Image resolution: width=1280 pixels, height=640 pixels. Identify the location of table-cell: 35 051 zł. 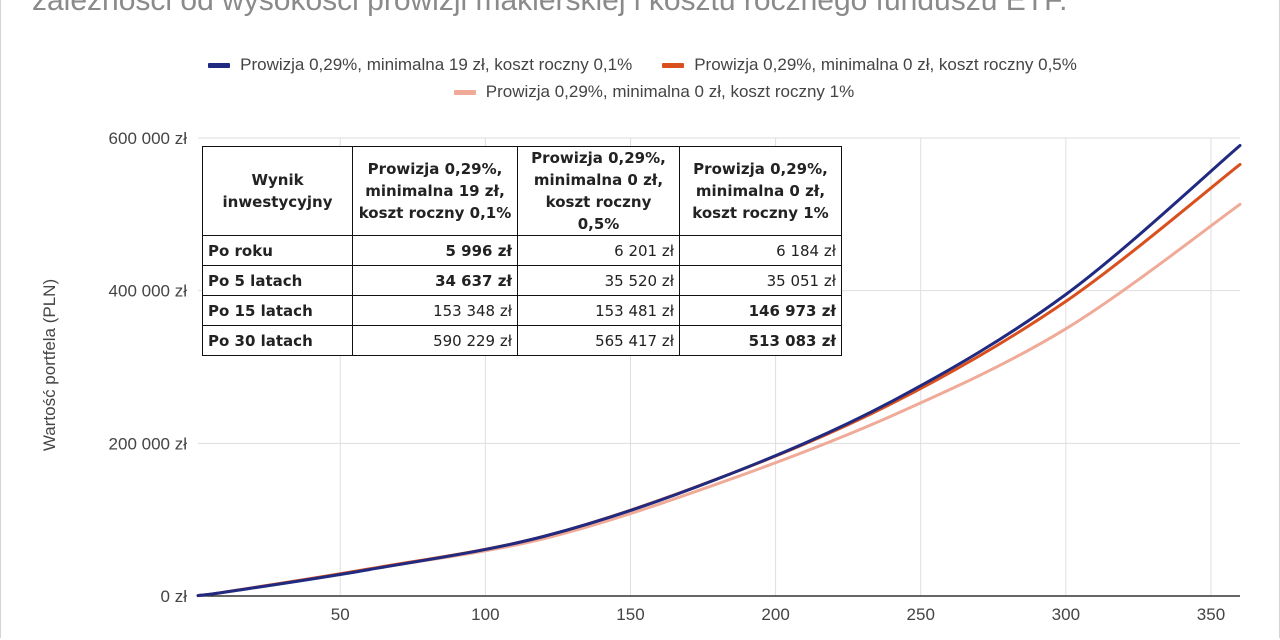
(760, 280).